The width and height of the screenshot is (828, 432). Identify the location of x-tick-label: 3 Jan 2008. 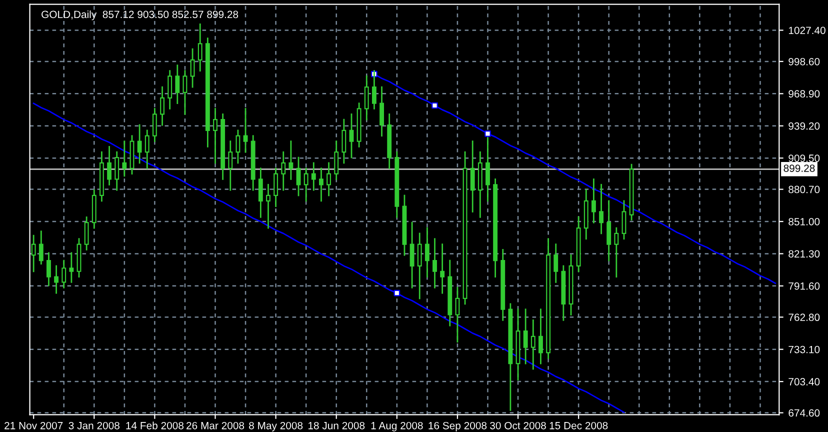
(94, 426).